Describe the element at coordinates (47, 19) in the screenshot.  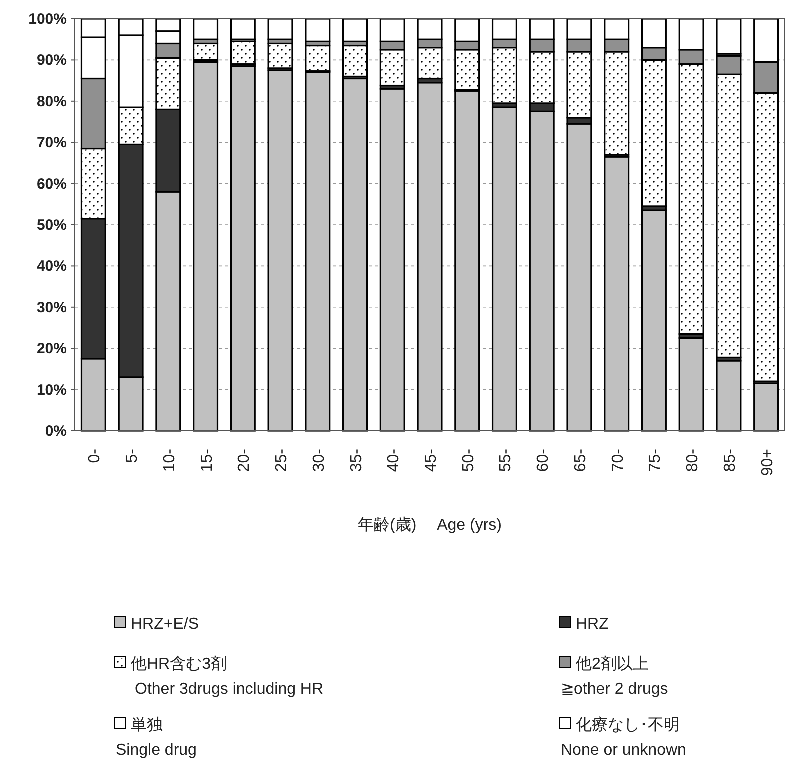
I see `y-tick-label: 100%` at that location.